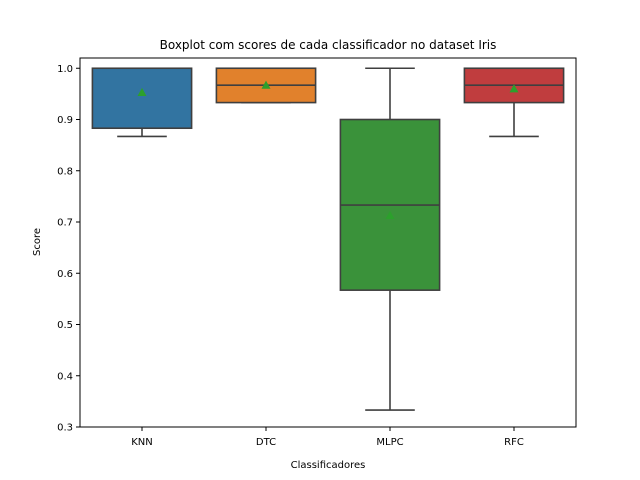  I want to click on y-axis: 0.3 0.4 0.5 0.6 0.7 0.8 0.9 1.0, so click(68, 249).